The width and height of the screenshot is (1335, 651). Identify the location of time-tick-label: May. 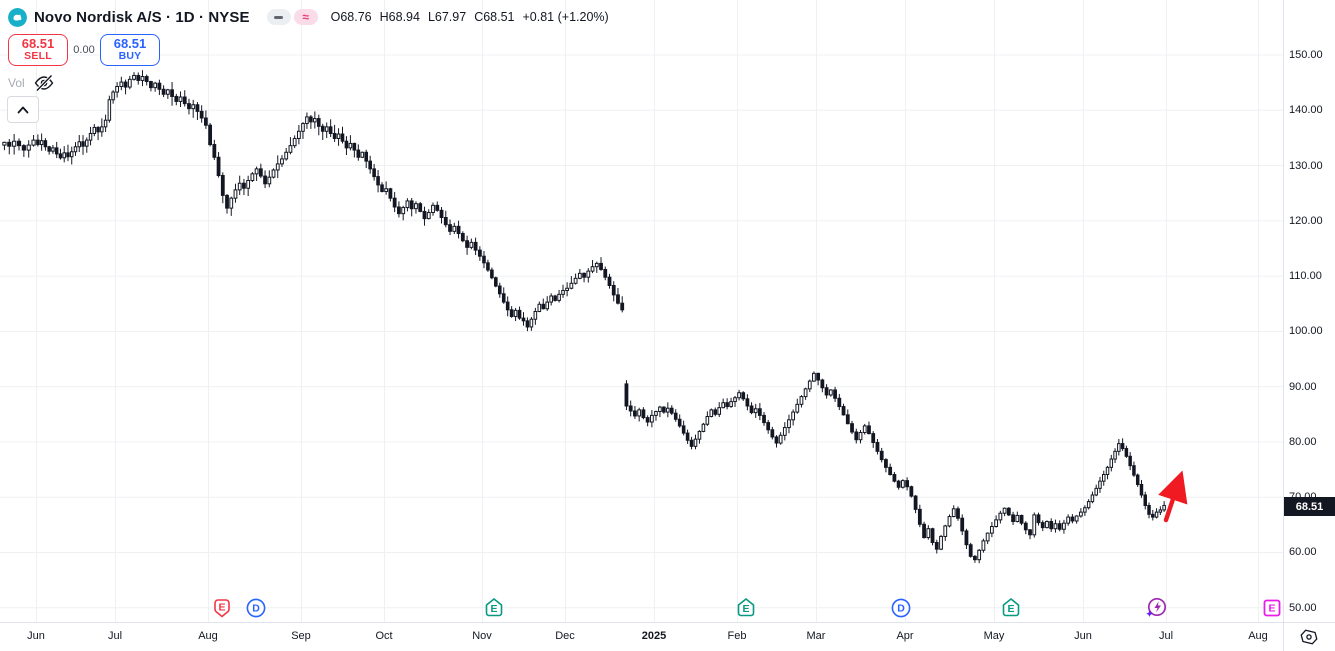
(994, 636).